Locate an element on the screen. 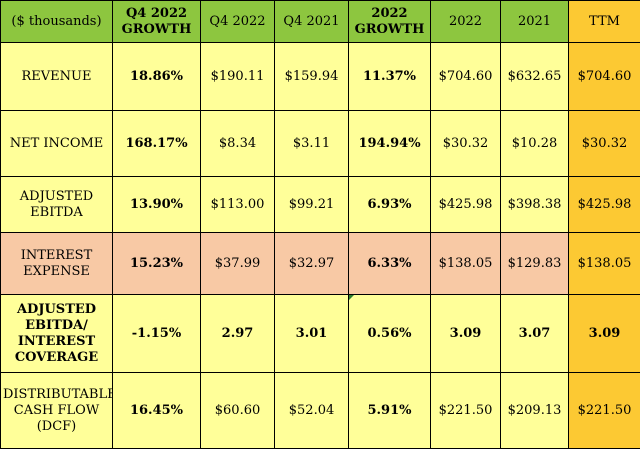 Image resolution: width=640 pixels, height=449 pixels. cell-fy-2021: $632.65 is located at coordinates (535, 77).